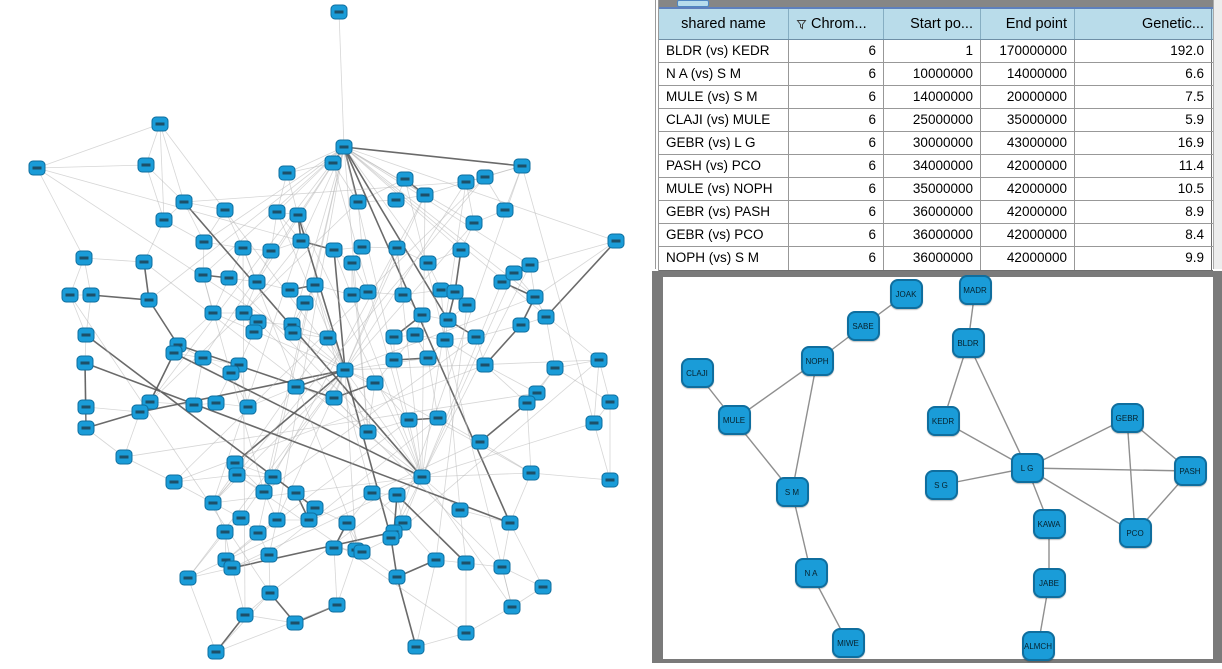  What do you see at coordinates (936, 212) in the screenshot?
I see `table-row: GEBR (vs) PASH 6 36000000 42000000 8.9` at bounding box center [936, 212].